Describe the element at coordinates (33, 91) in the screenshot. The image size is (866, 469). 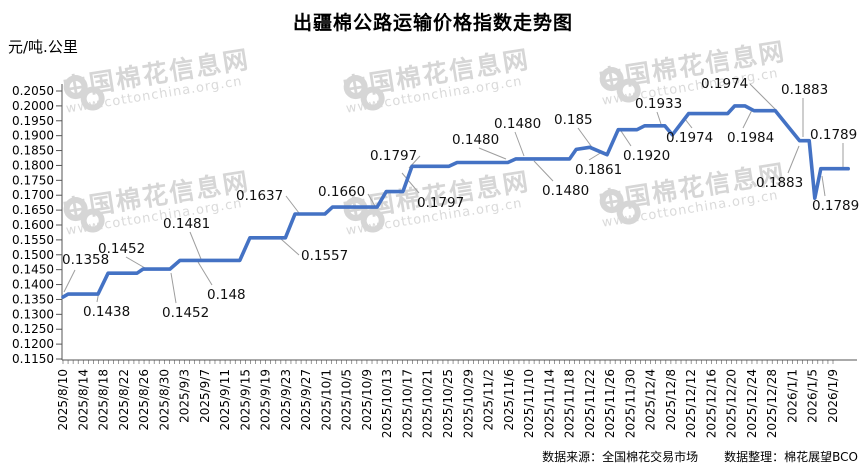
I see `y-axis-label: 0.2050` at that location.